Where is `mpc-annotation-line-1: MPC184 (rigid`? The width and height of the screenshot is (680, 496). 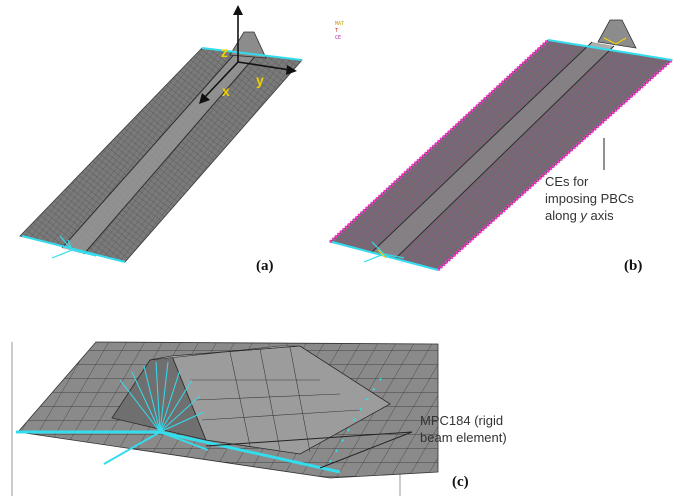 mpc-annotation-line-1: MPC184 (rigid is located at coordinates (461, 420).